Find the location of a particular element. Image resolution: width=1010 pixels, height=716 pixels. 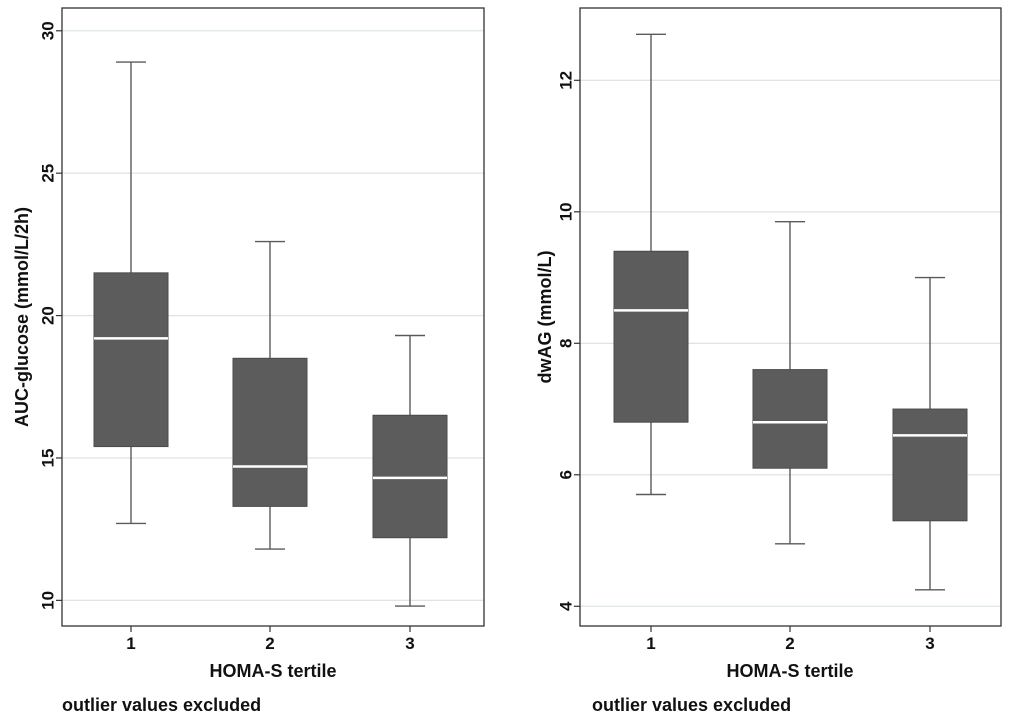

y-tick-label: 15 is located at coordinates (48, 458).